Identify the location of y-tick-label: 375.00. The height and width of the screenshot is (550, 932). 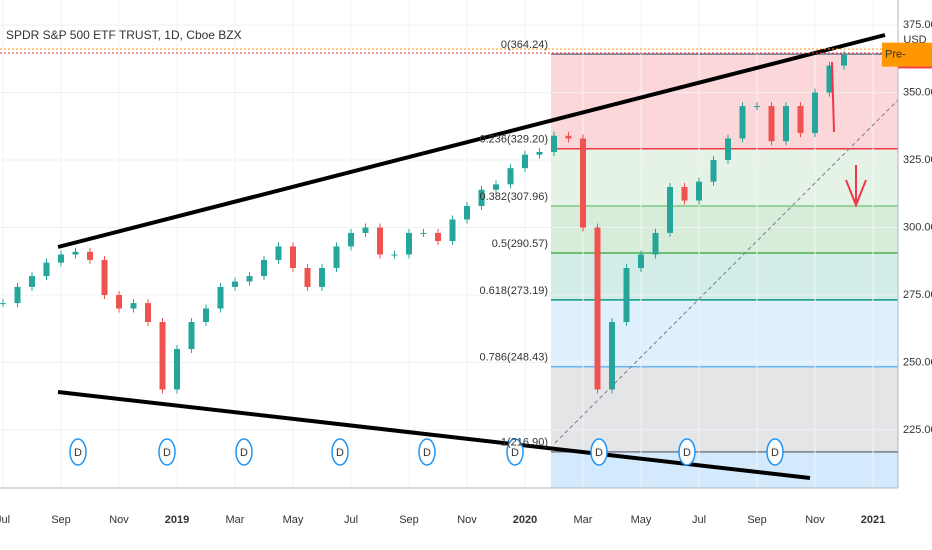
(917, 25).